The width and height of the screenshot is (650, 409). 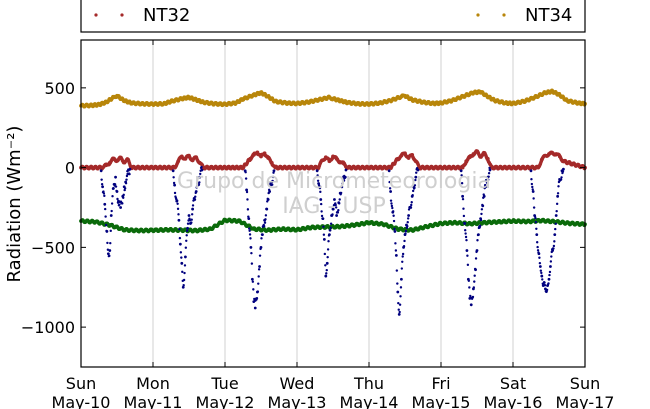 I want to click on y-tick-label: 0, so click(x=70, y=168).